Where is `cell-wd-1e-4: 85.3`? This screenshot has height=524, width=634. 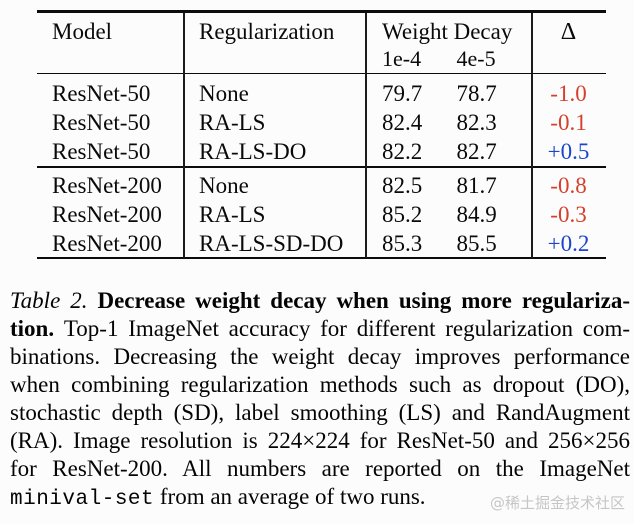 cell-wd-1e-4: 85.3 is located at coordinates (402, 243).